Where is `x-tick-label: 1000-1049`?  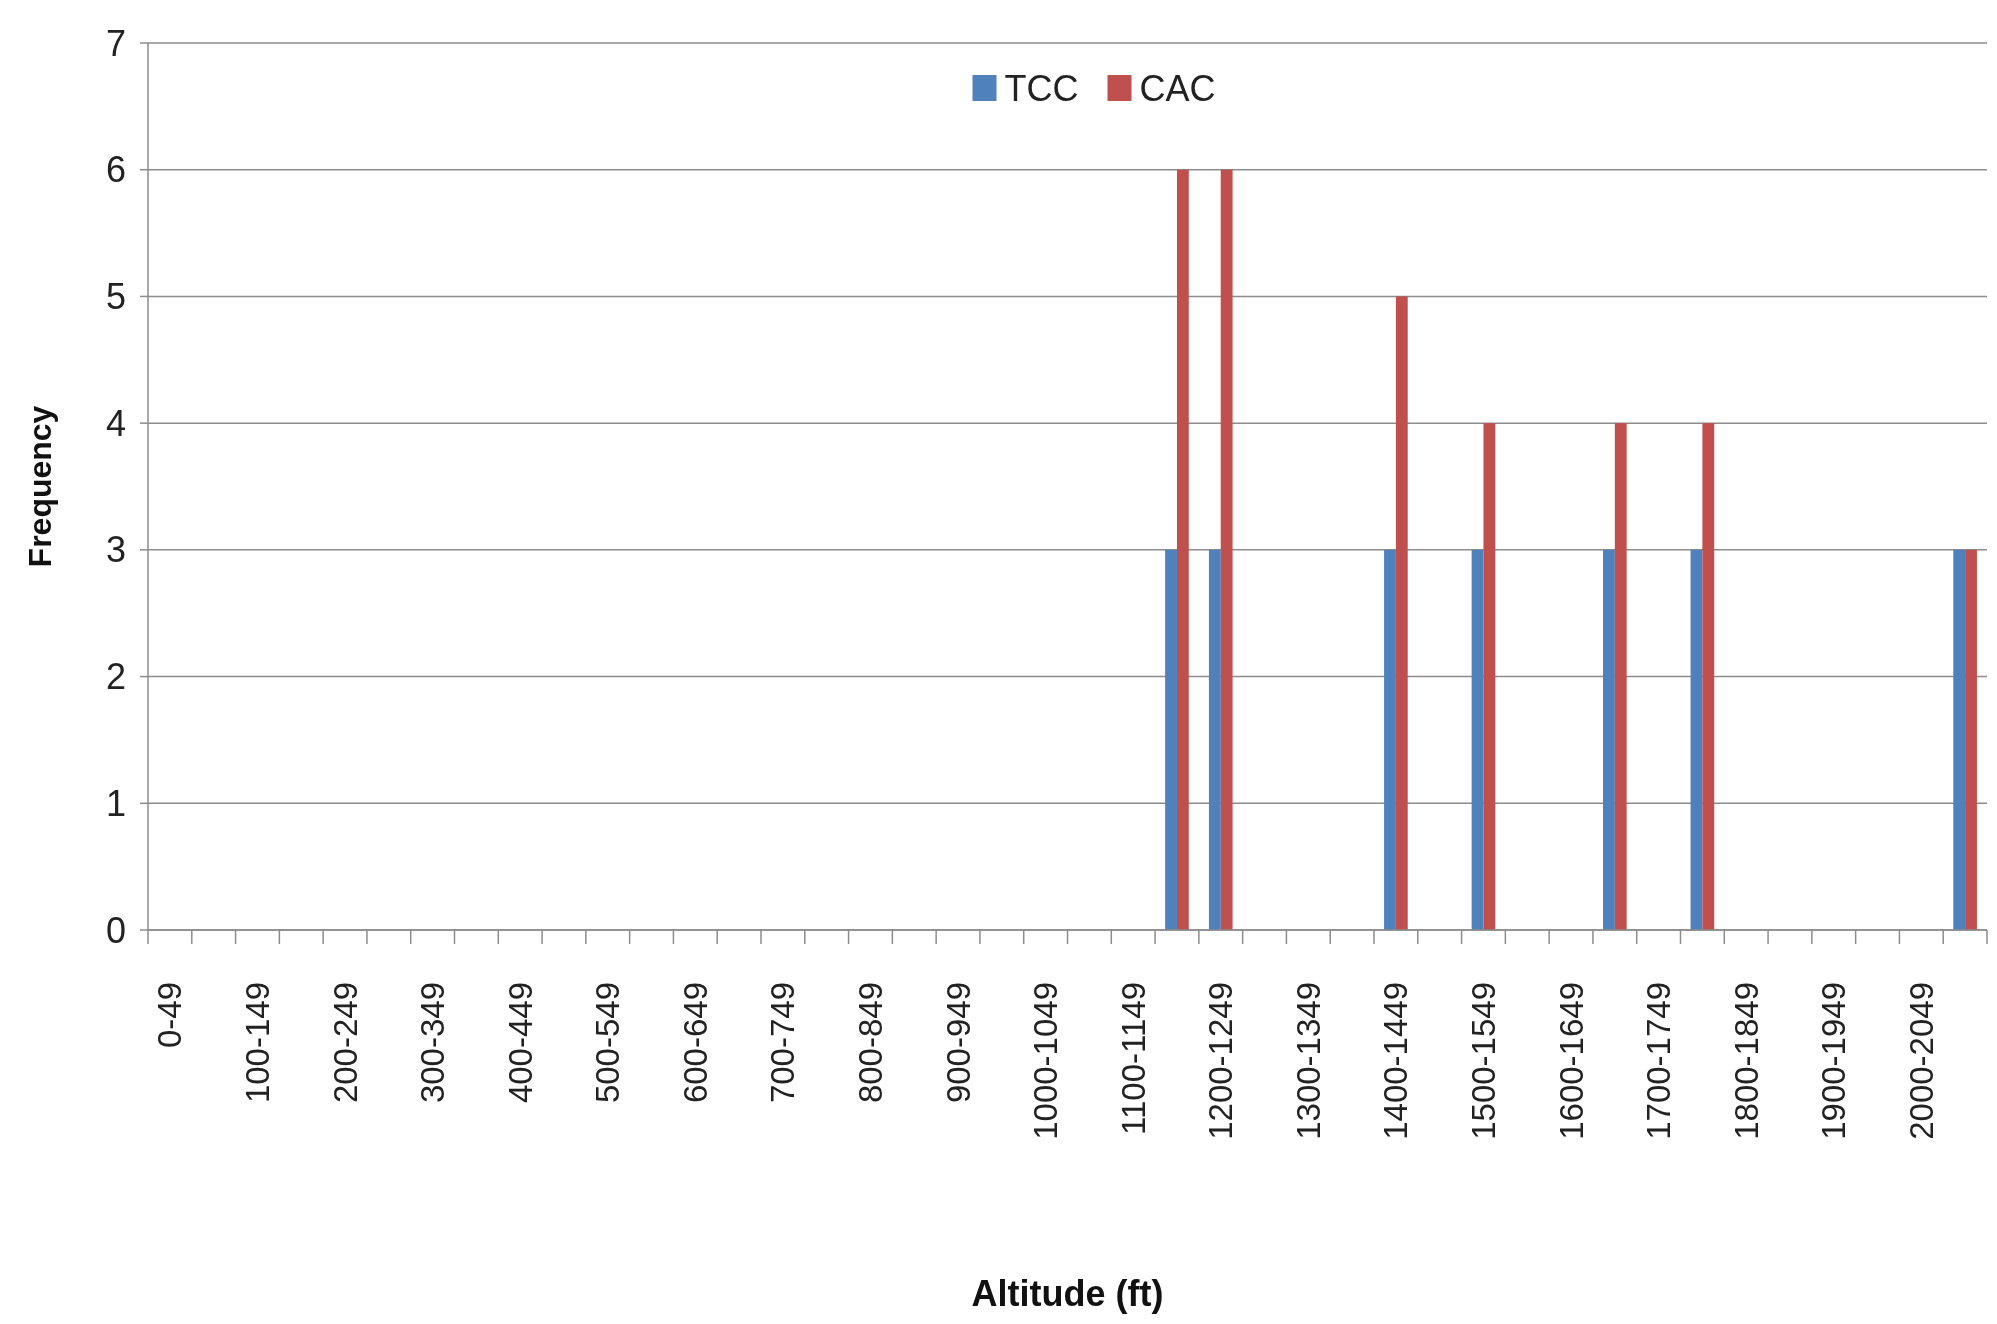
x-tick-label: 1000-1049 is located at coordinates (1046, 1061).